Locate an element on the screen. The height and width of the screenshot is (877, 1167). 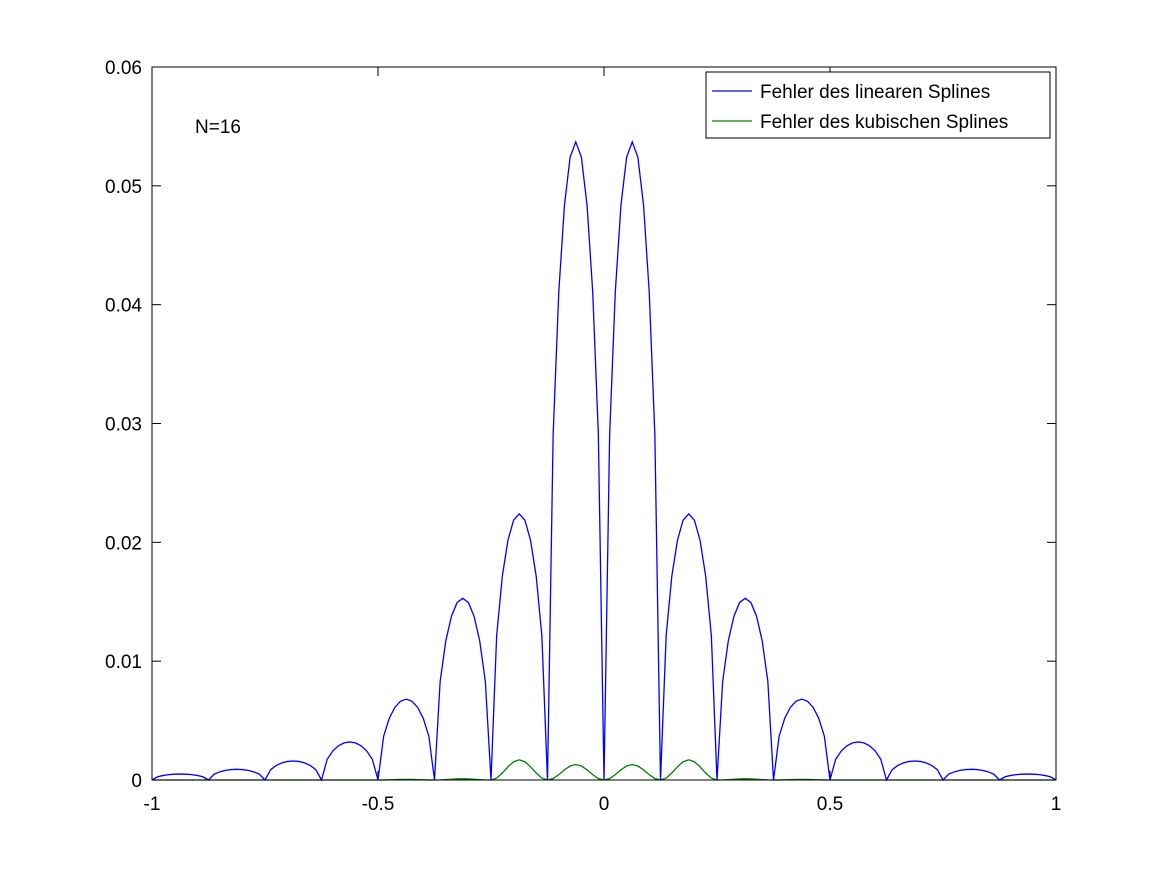
legend-label-linear: Fehler des linearen Splines is located at coordinates (875, 92).